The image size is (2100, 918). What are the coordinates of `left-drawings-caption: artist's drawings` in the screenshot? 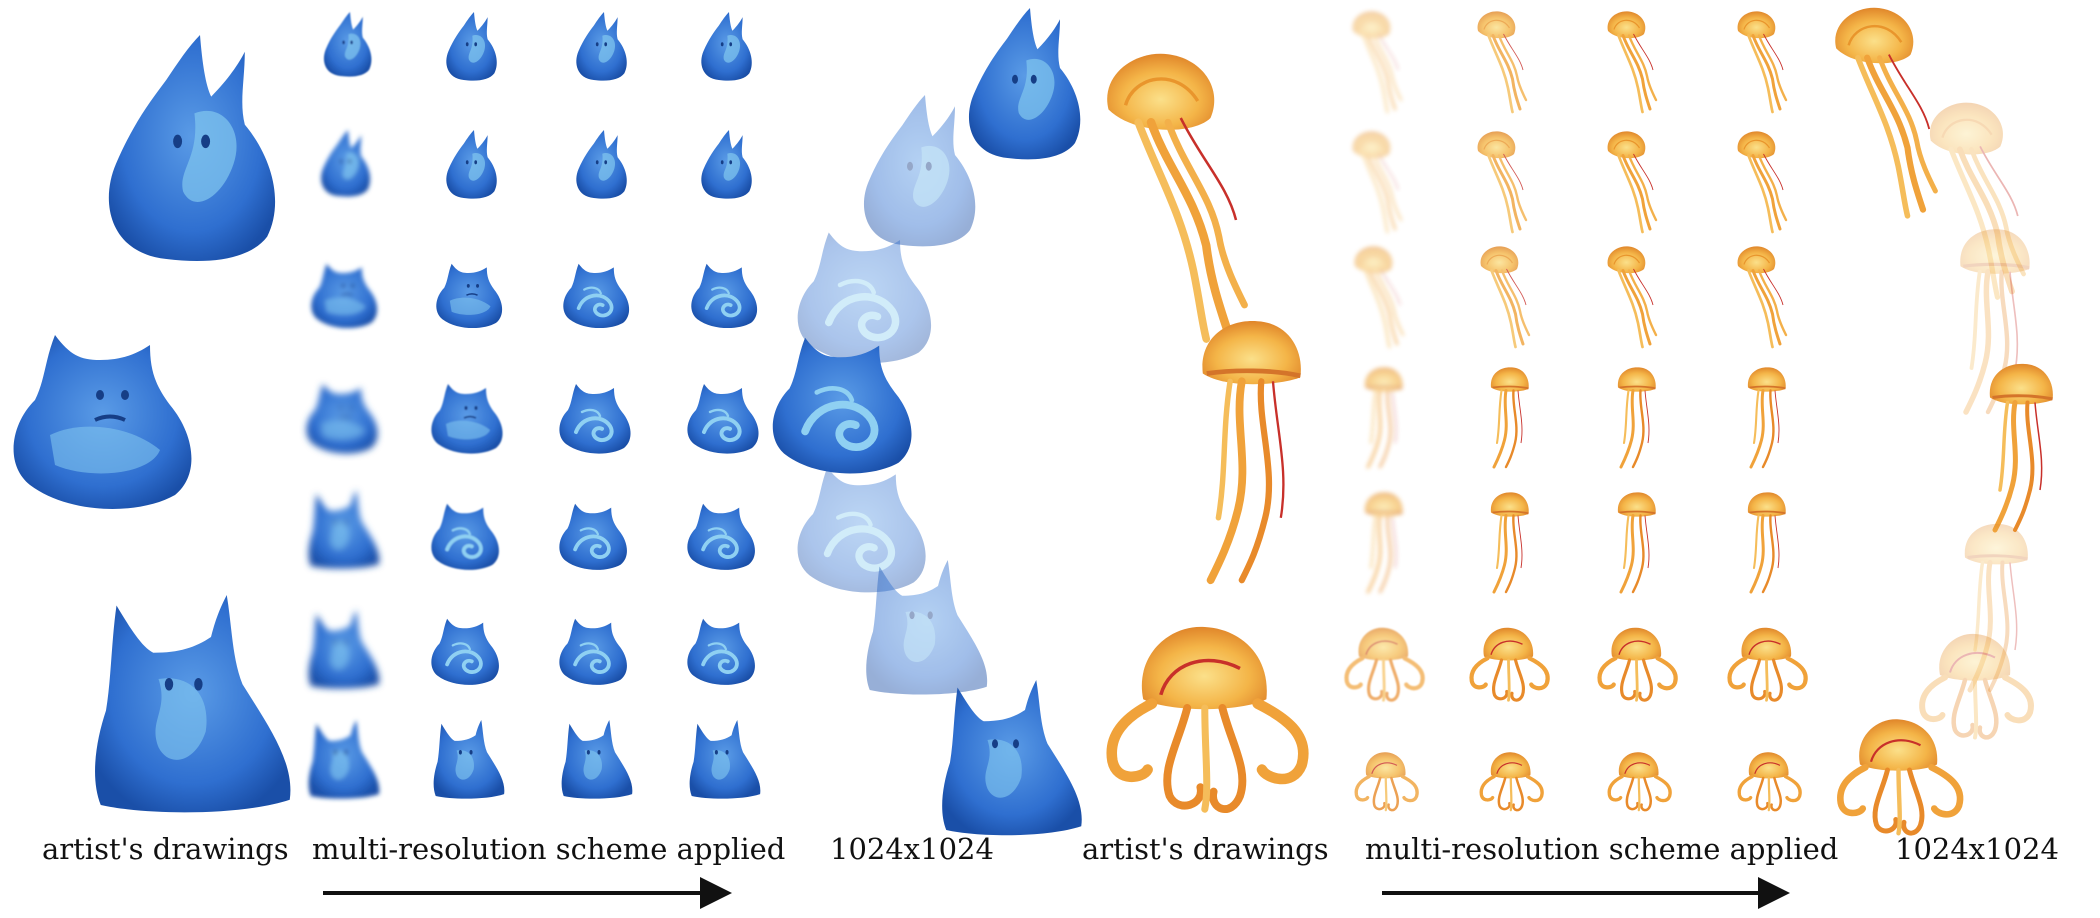 It's located at (165, 849).